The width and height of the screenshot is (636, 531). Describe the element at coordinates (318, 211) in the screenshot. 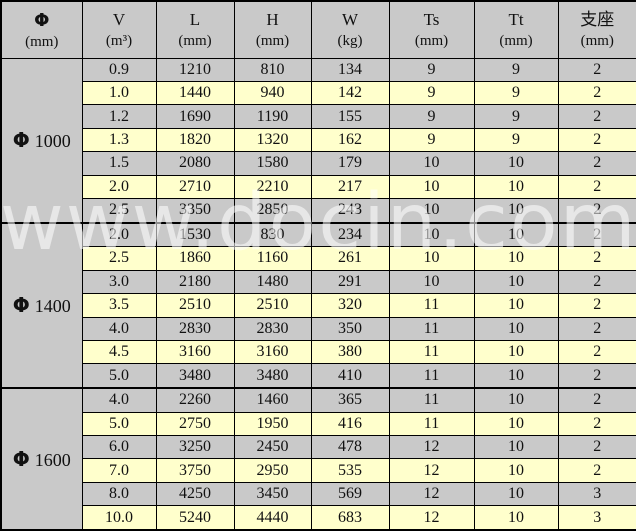

I see `table-row: 2.5 3350 2850 243 10 10 2` at that location.